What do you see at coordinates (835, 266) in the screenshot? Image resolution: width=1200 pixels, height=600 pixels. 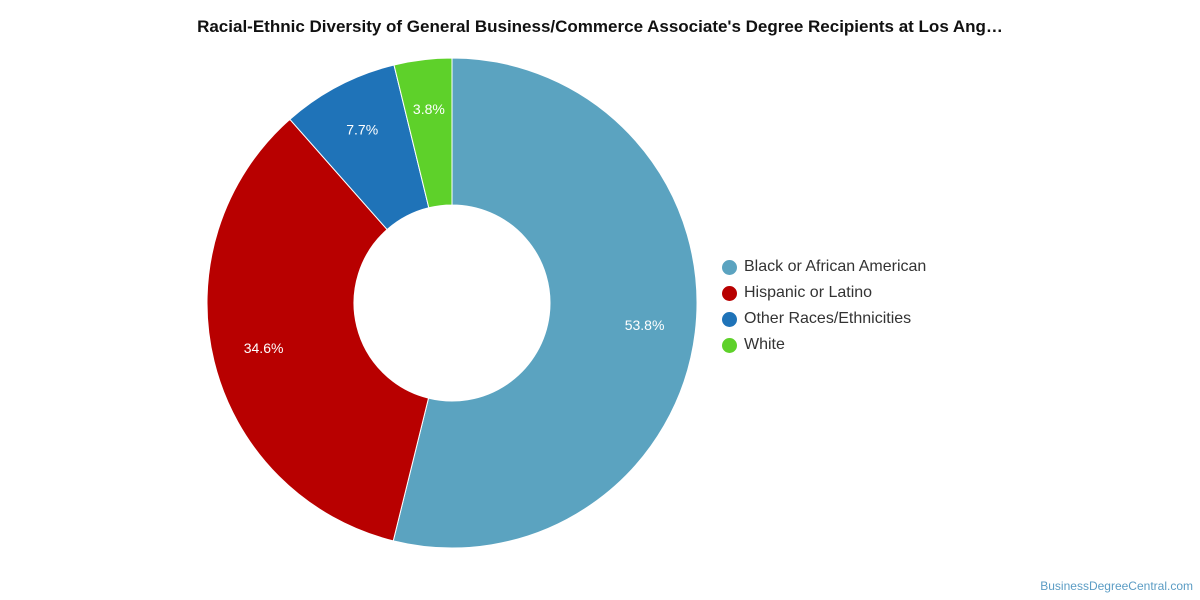 I see `legend-label: Black or African American` at bounding box center [835, 266].